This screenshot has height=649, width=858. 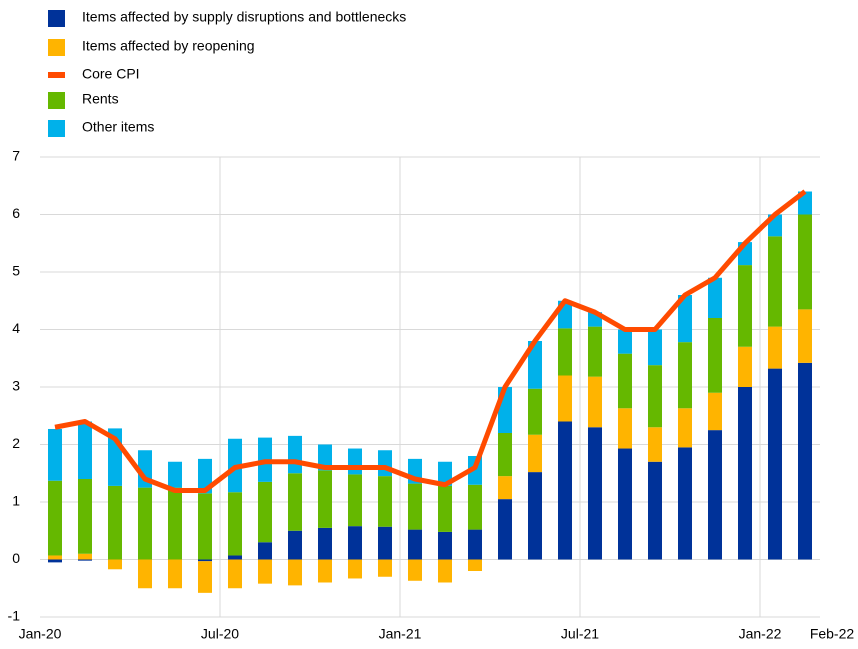 I want to click on y-tick-label: 2, so click(x=16, y=443).